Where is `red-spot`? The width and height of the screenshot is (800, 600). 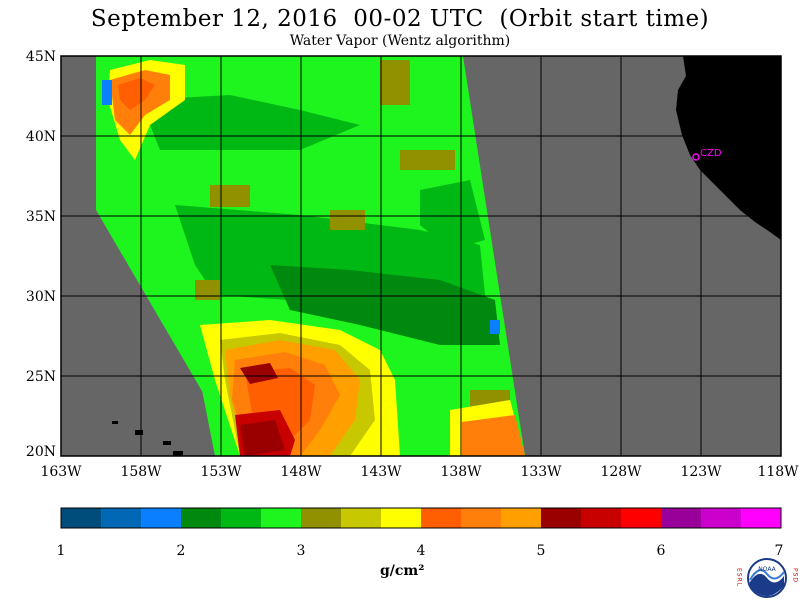 red-spot is located at coordinates (259, 373).